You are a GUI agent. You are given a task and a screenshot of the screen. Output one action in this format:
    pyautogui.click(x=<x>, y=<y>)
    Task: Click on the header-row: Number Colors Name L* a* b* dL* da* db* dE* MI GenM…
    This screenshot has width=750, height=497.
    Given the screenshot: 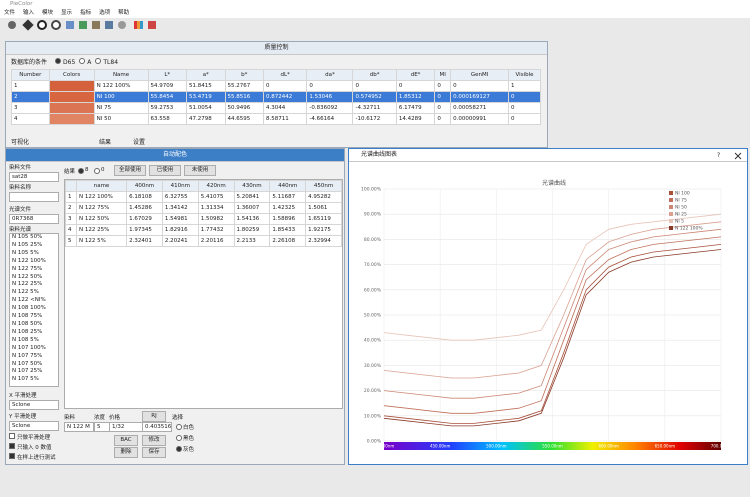 What is the action you would take?
    pyautogui.click(x=276, y=75)
    